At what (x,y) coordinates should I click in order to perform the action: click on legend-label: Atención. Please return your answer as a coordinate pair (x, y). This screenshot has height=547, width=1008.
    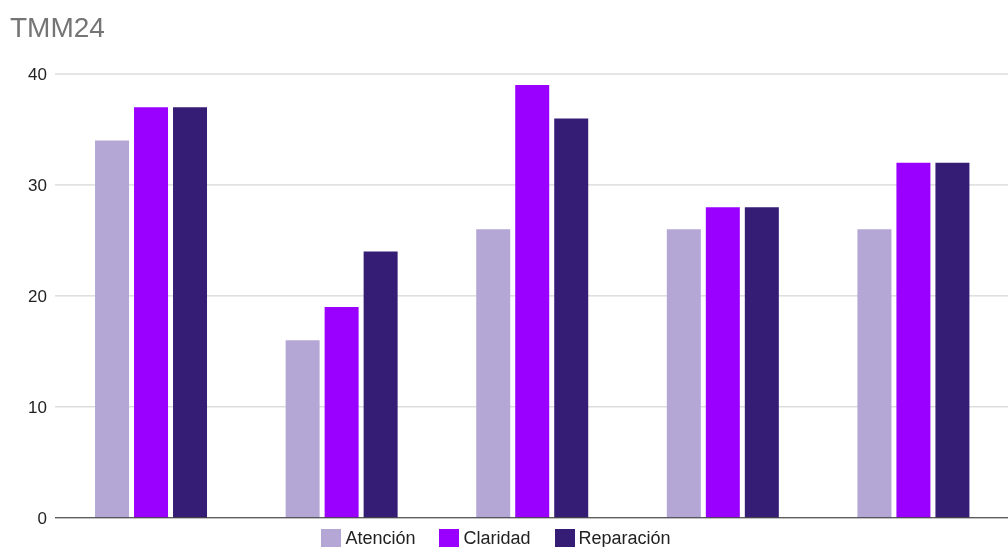
    Looking at the image, I should click on (380, 537).